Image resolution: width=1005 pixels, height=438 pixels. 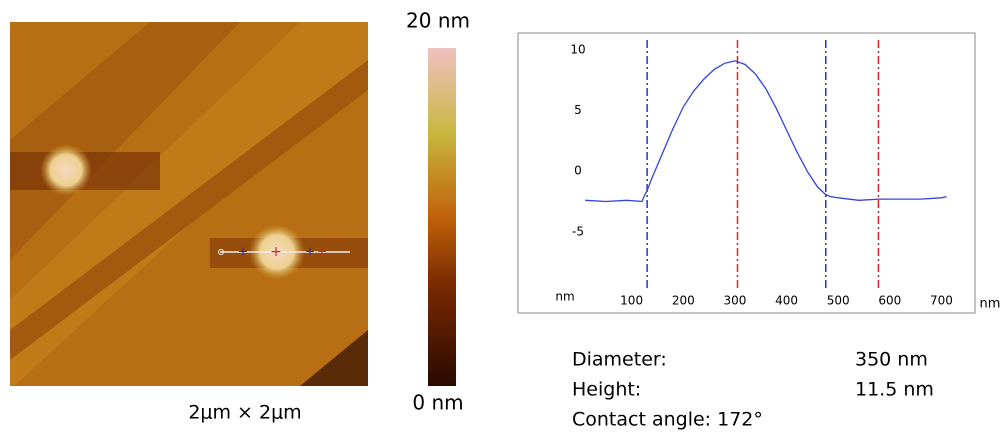 What do you see at coordinates (990, 304) in the screenshot?
I see `x-axis-label: nm` at bounding box center [990, 304].